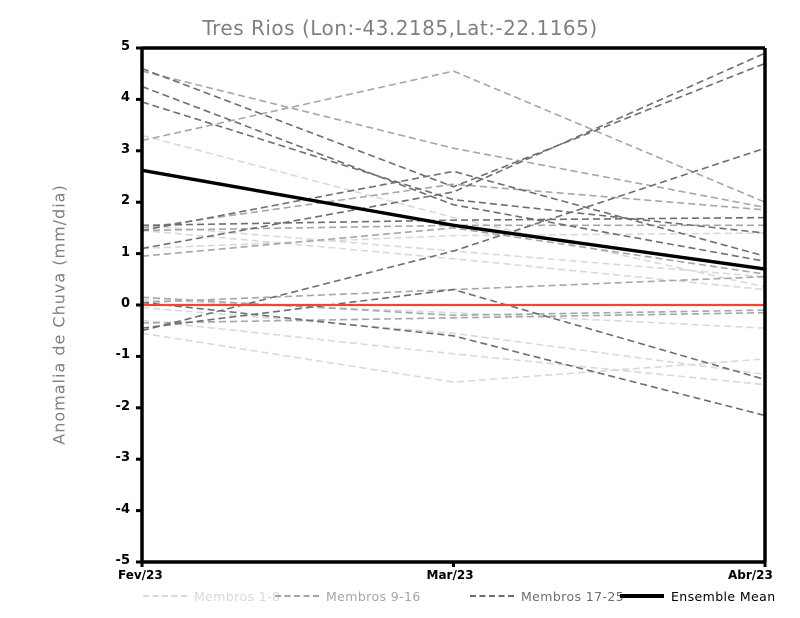 This screenshot has height=618, width=800. Describe the element at coordinates (573, 596) in the screenshot. I see `legend-label: Membros 17-25` at that location.